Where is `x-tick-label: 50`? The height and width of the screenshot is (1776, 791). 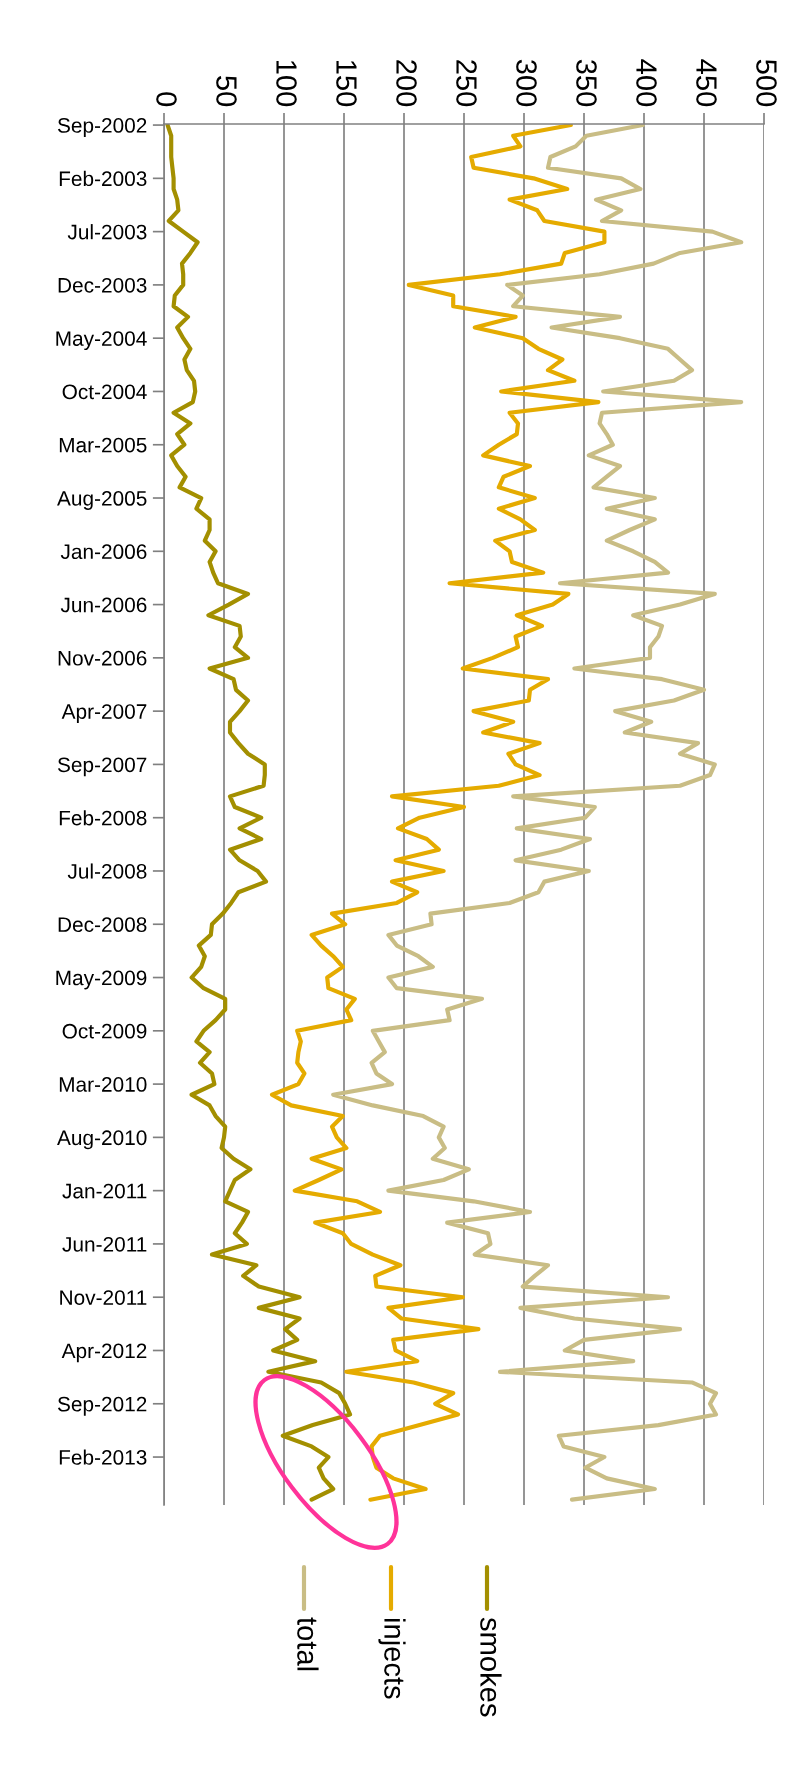
x-tick-label: 50 is located at coordinates (226, 91).